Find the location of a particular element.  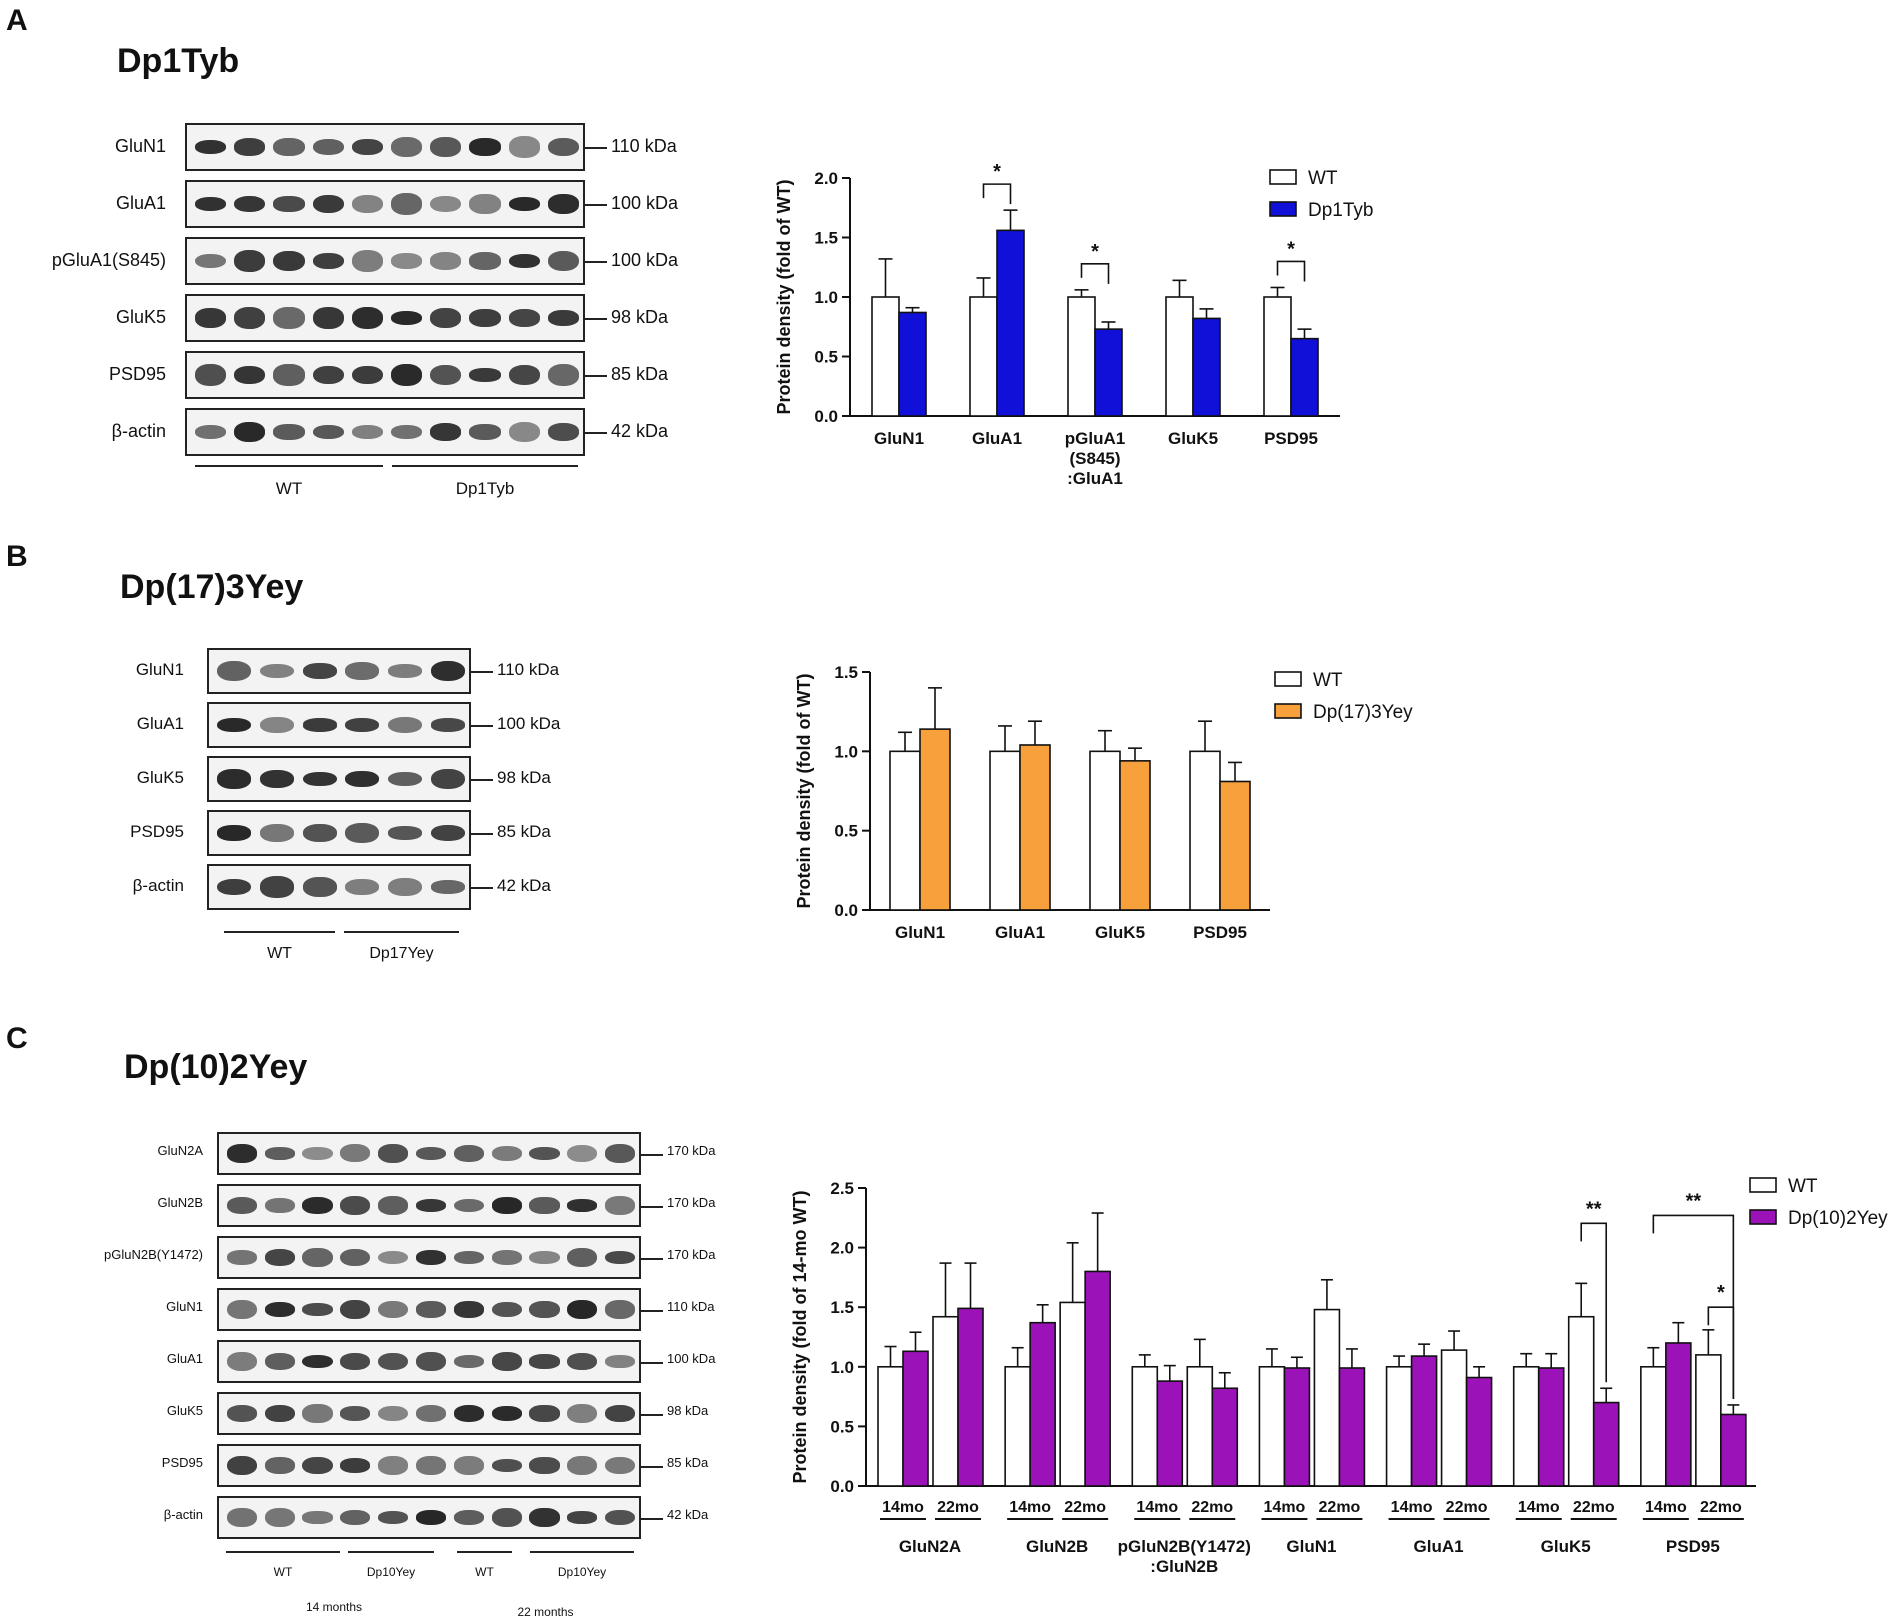

x-category-label: :GluN2B is located at coordinates (1184, 1566).